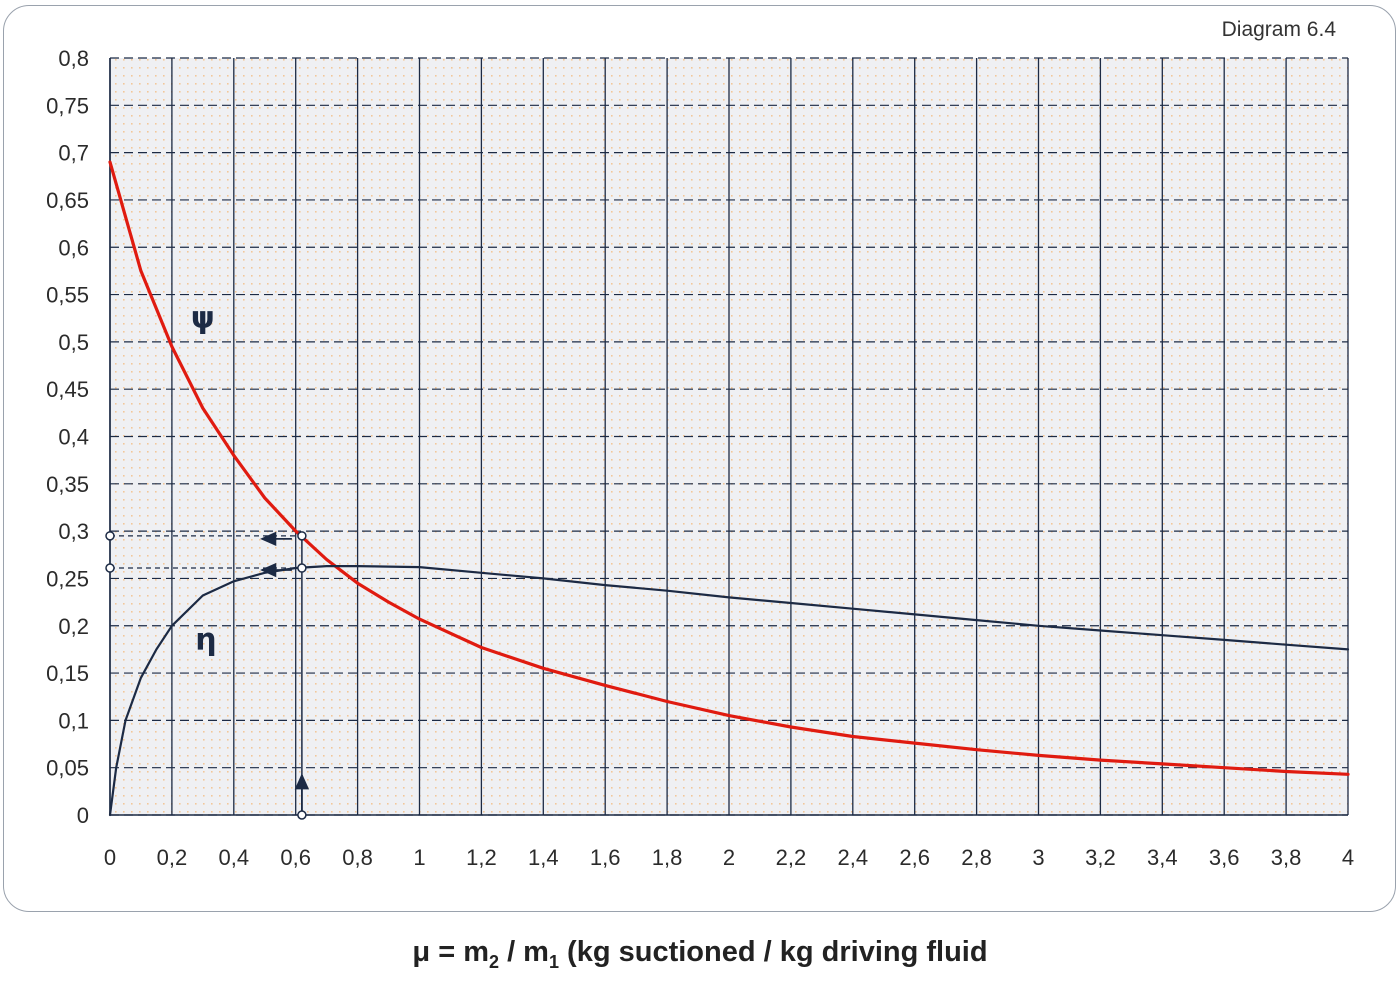 The height and width of the screenshot is (984, 1400). I want to click on x-tick-label: 2,2, so click(791, 857).